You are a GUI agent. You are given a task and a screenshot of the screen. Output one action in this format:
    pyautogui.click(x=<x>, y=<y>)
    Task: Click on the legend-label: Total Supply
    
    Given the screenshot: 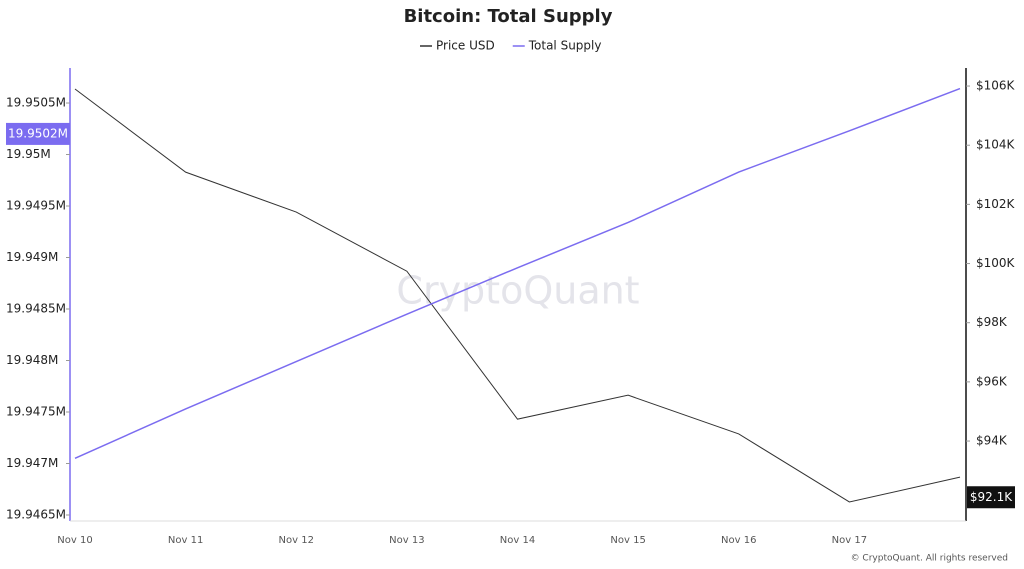 What is the action you would take?
    pyautogui.click(x=565, y=46)
    